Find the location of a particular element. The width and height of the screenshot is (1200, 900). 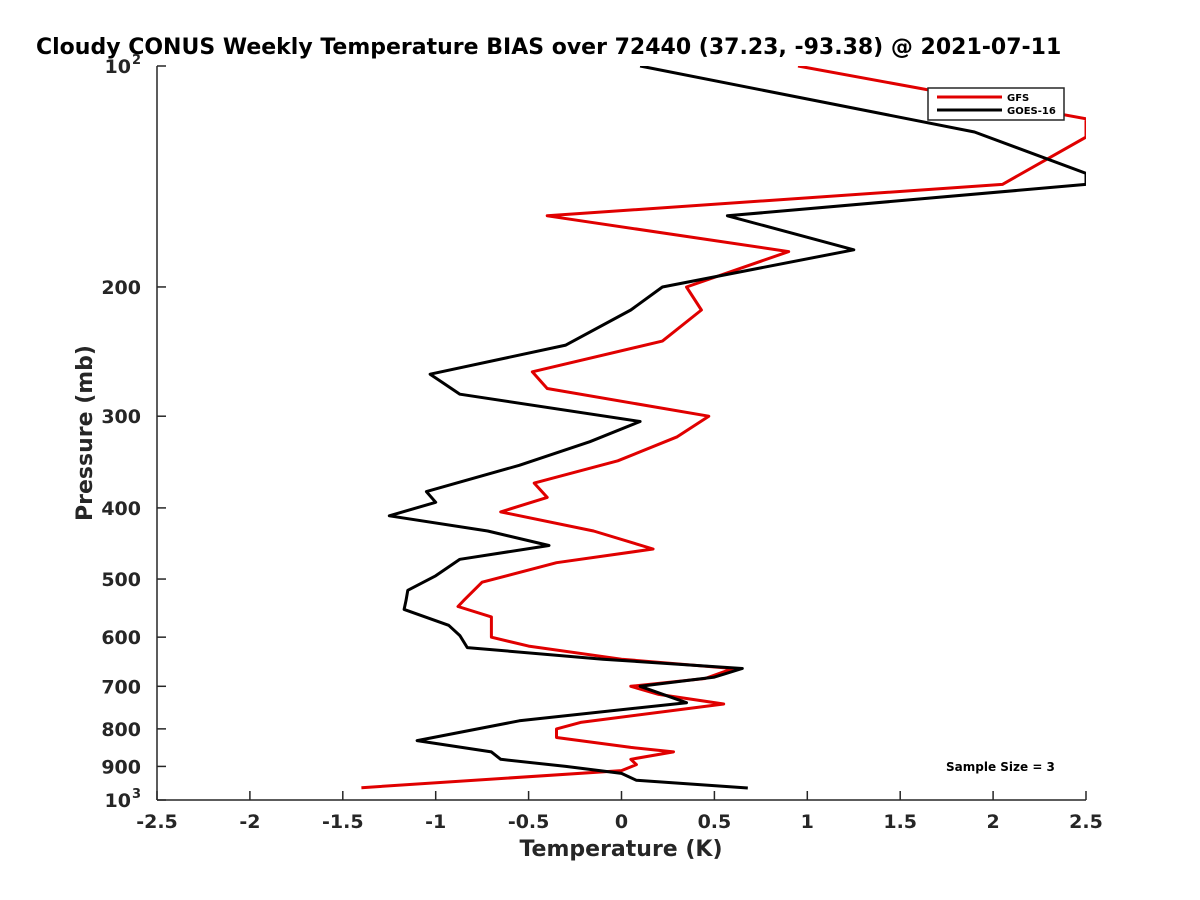

x-tick-label: 0.5 is located at coordinates (715, 822).